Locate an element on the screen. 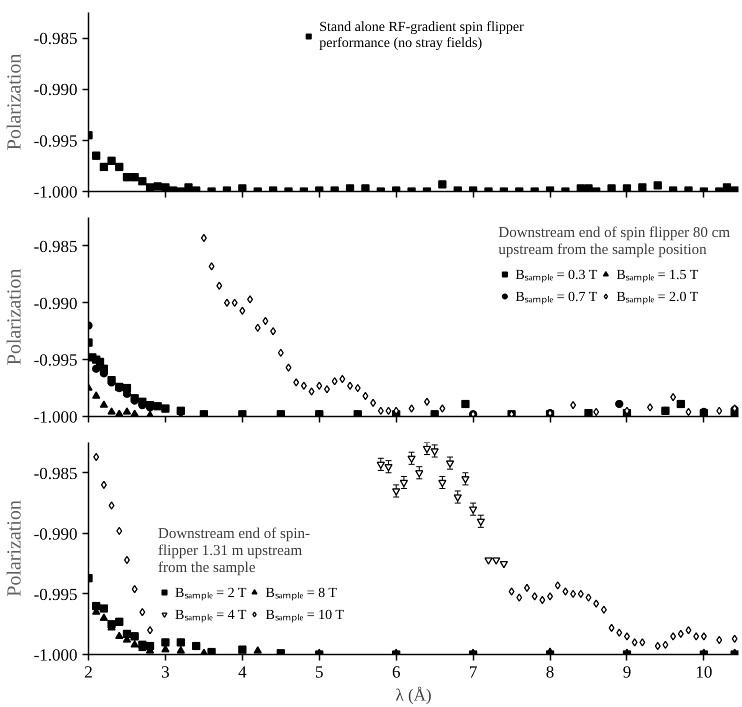 Image resolution: width=742 pixels, height=707 pixels. legend-label: Bₛₐₘₚₗₑ = 10 T is located at coordinates (304, 615).